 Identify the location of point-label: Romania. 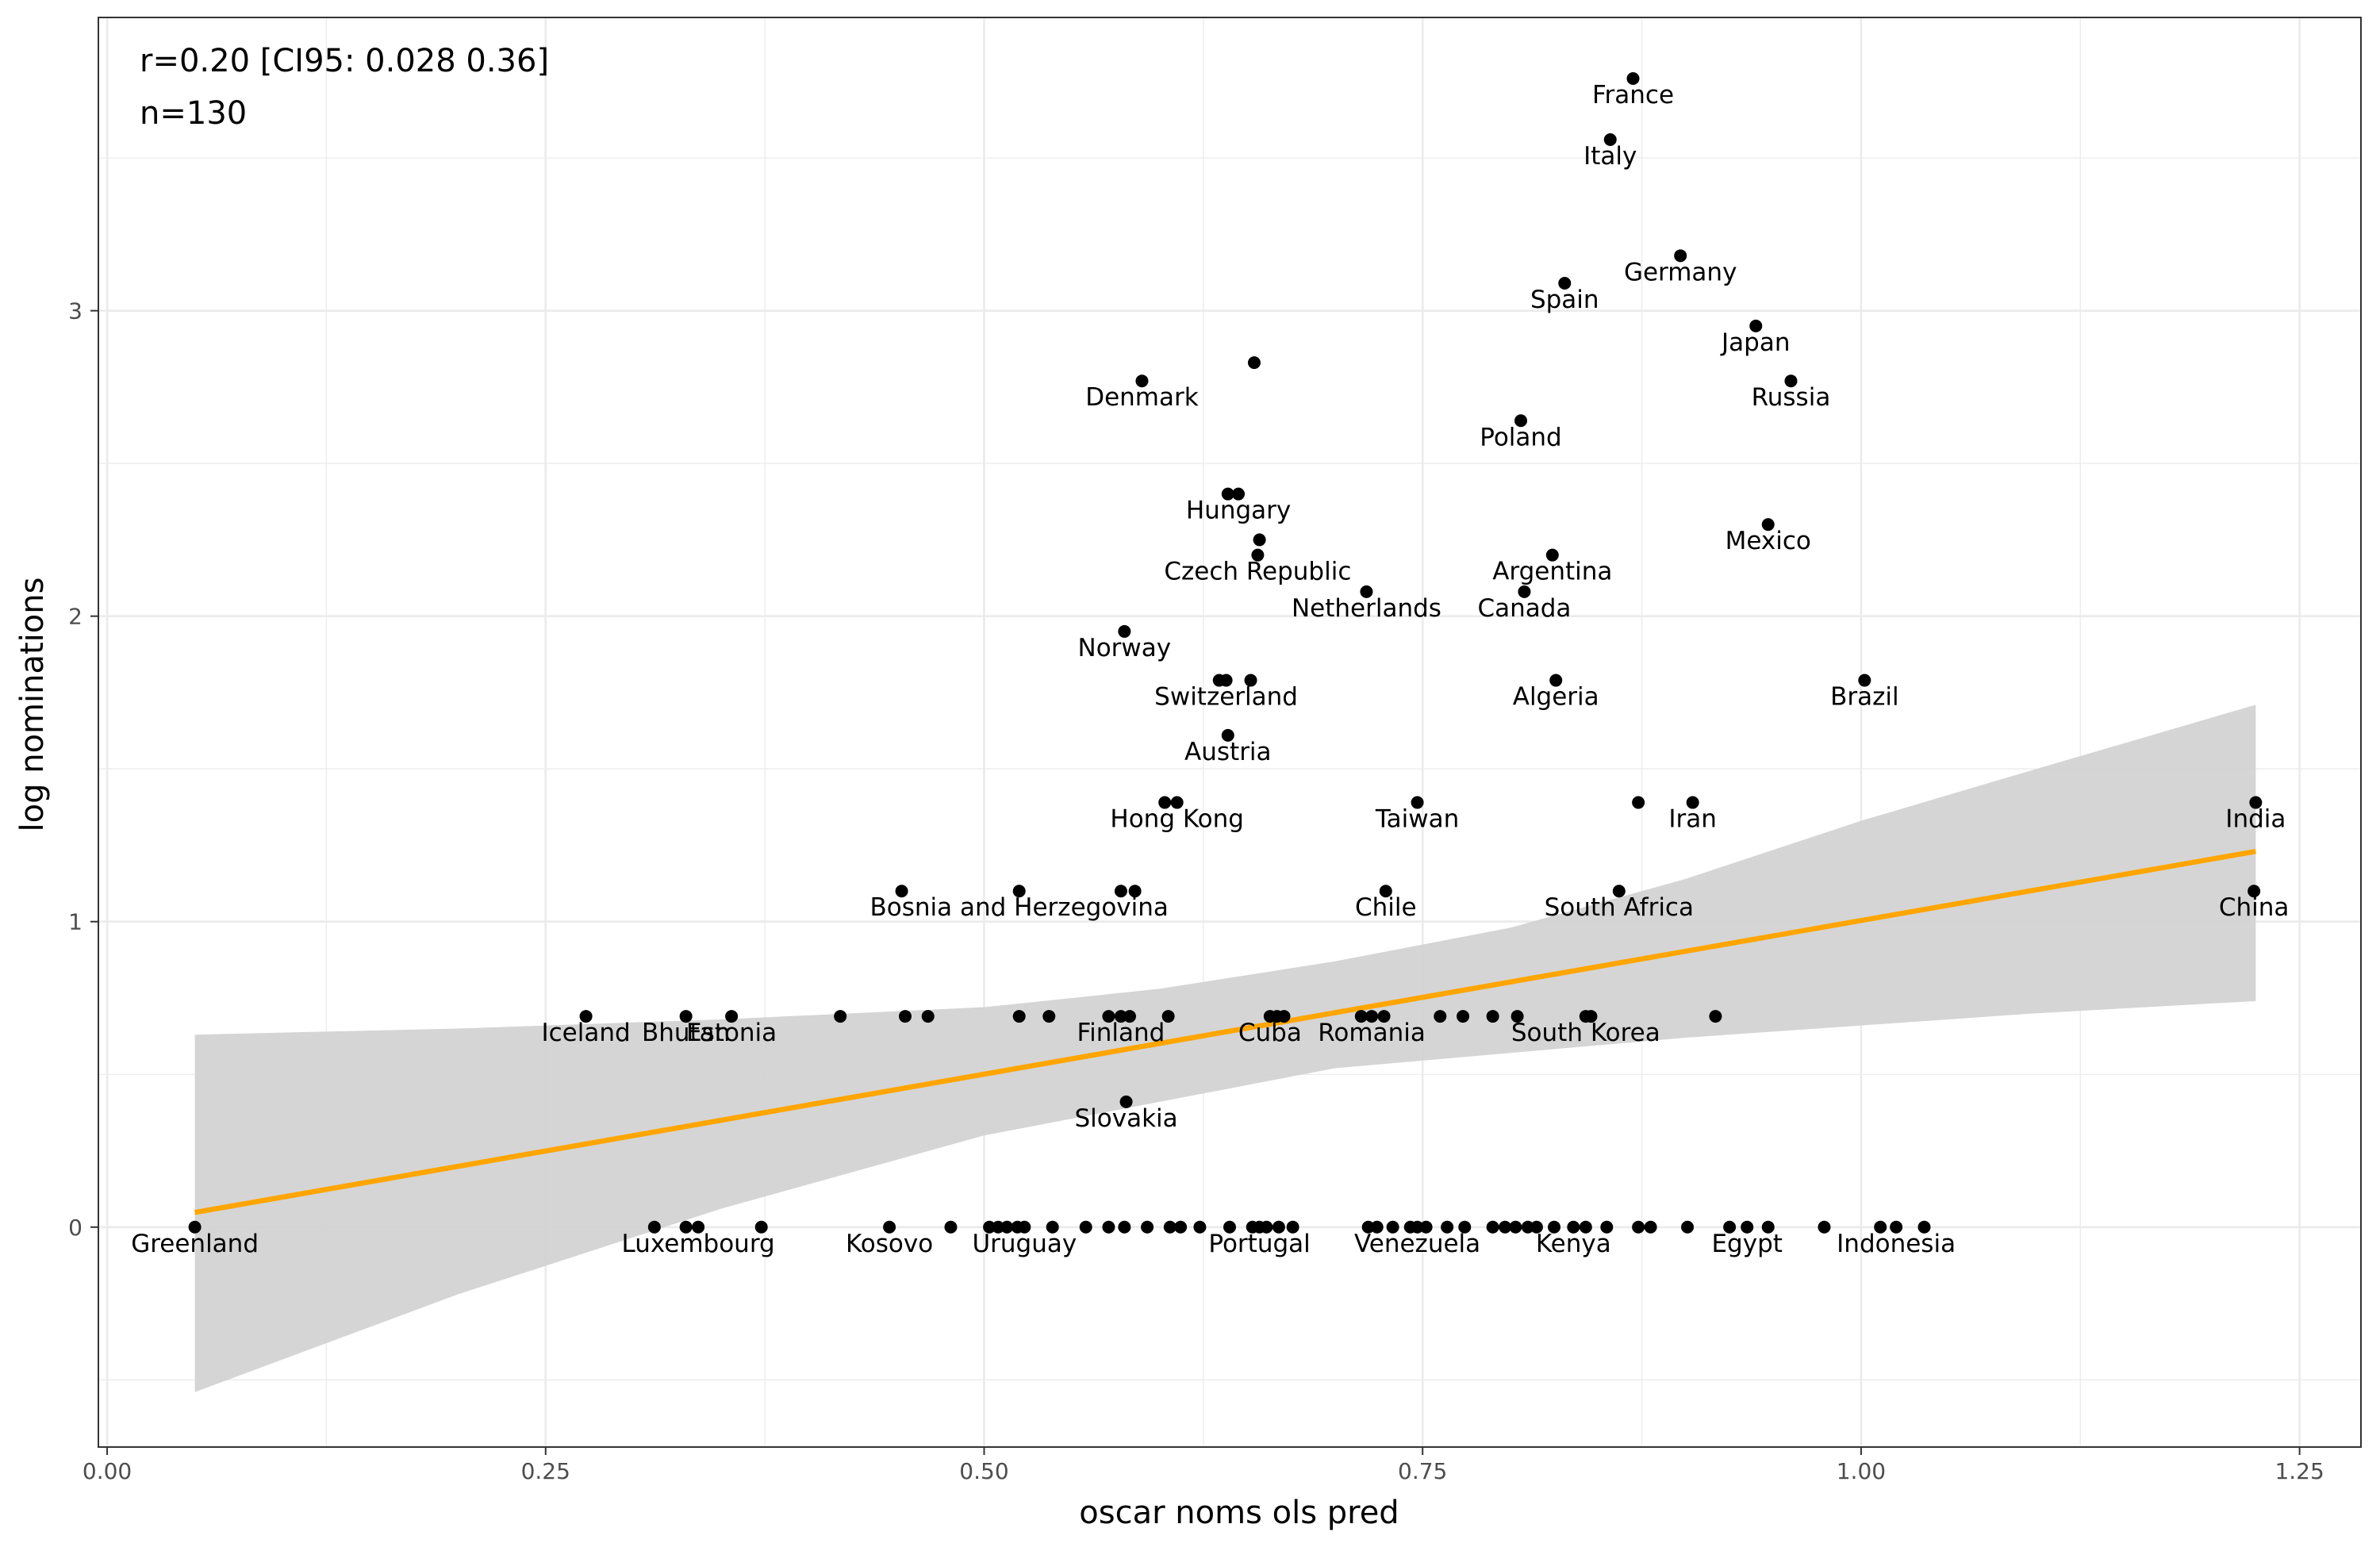
(1372, 1033).